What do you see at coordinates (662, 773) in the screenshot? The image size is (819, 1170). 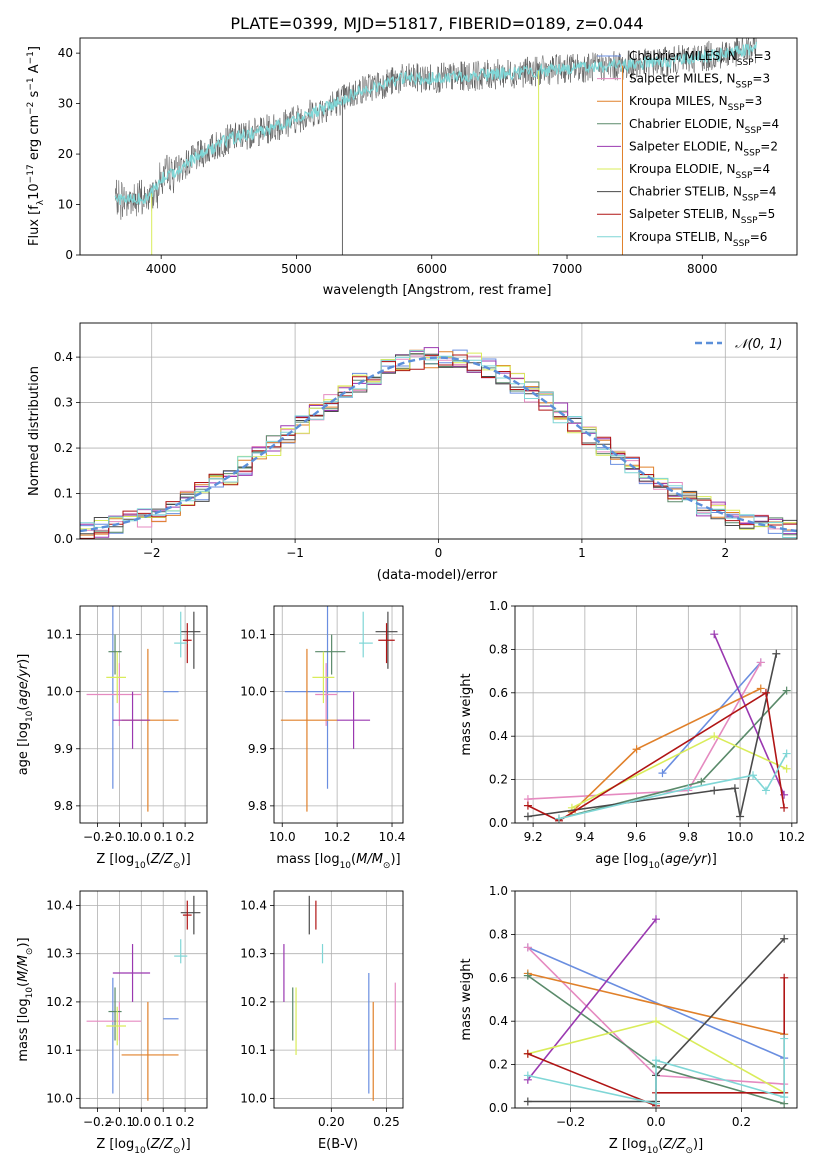 I see `weight-marker-chabrier_miles` at bounding box center [662, 773].